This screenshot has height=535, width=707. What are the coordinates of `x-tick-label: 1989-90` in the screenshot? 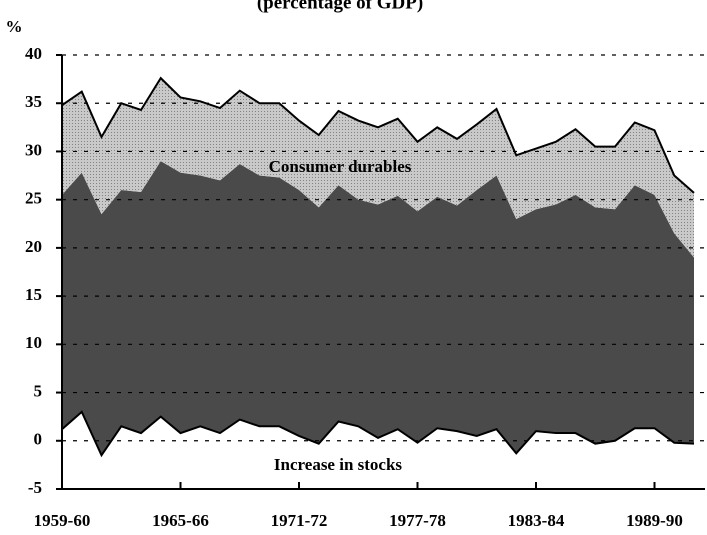 It's located at (654, 520).